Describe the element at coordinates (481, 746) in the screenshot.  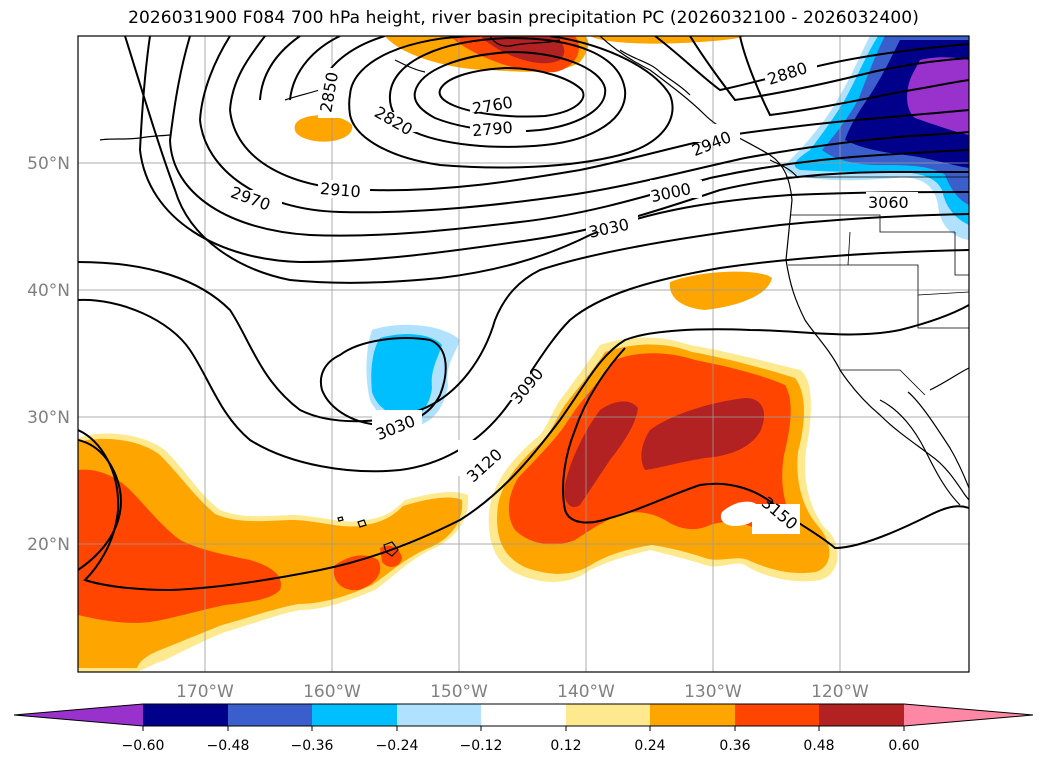
I see `colorbar-tick-label: −0.12` at that location.